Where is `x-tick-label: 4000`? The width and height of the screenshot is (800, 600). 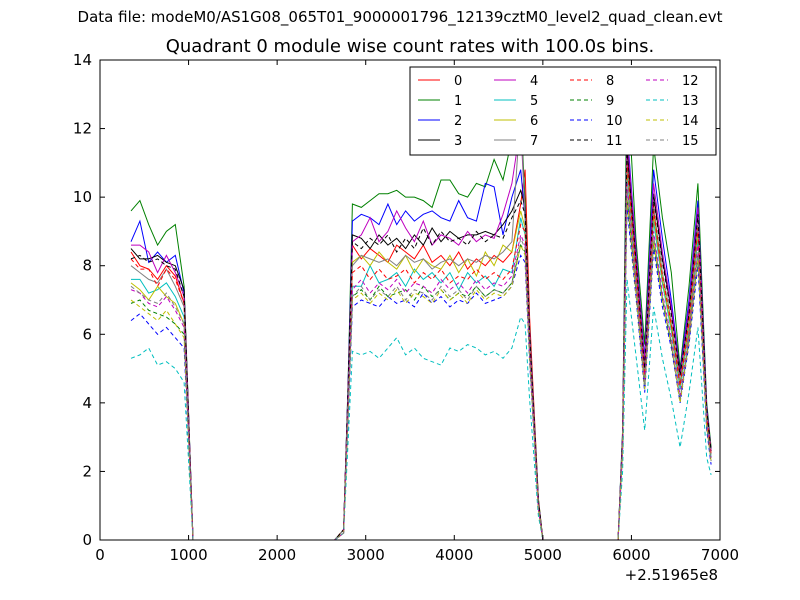
x-tick-label: 4000 is located at coordinates (454, 555).